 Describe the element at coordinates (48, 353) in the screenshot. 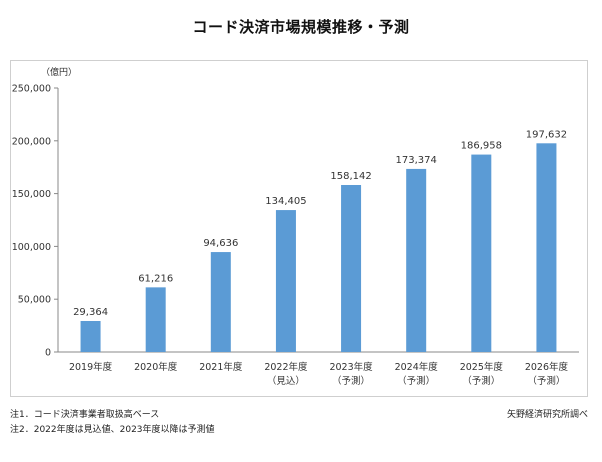

I see `y-tick-label: 0` at that location.